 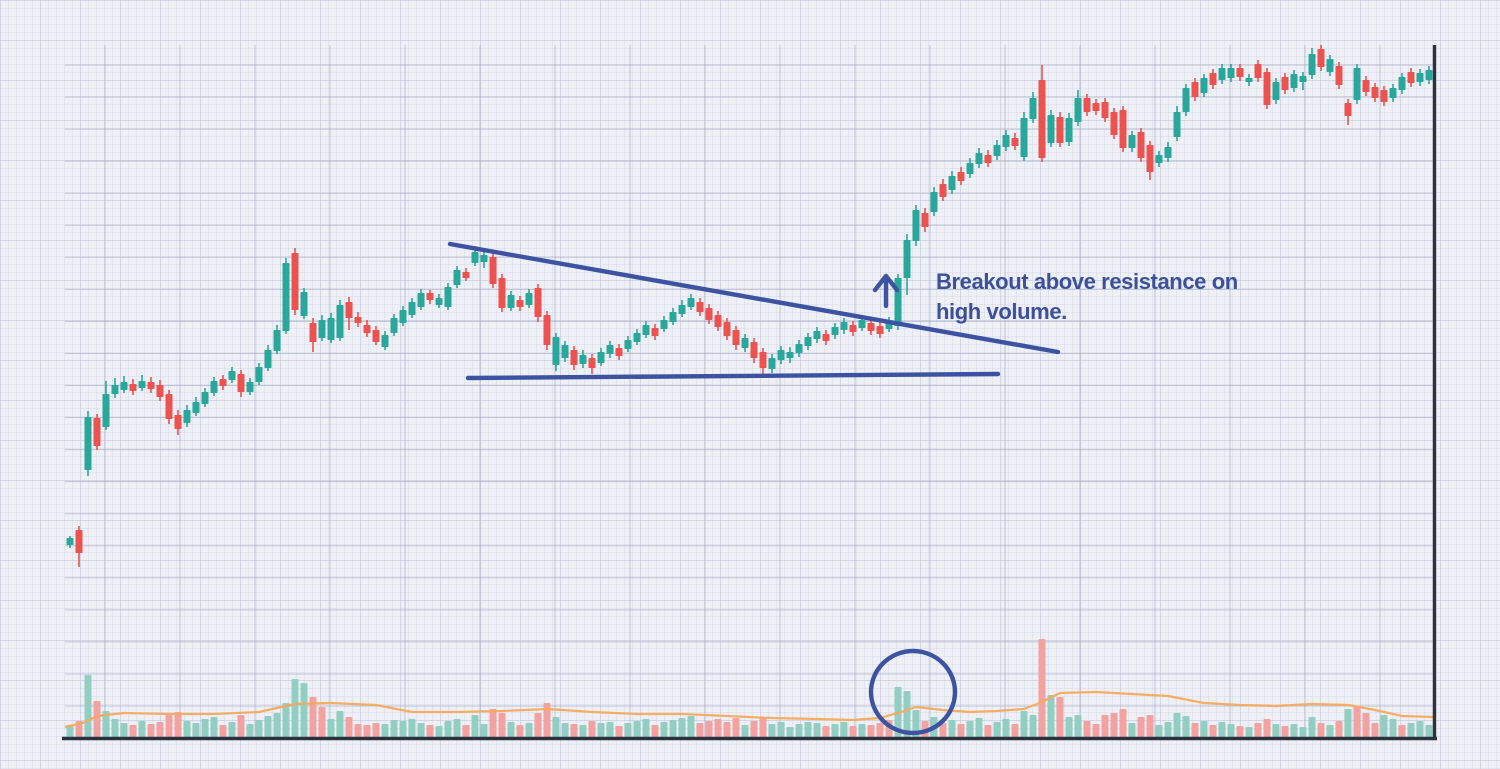 I want to click on support-trendline, so click(x=733, y=376).